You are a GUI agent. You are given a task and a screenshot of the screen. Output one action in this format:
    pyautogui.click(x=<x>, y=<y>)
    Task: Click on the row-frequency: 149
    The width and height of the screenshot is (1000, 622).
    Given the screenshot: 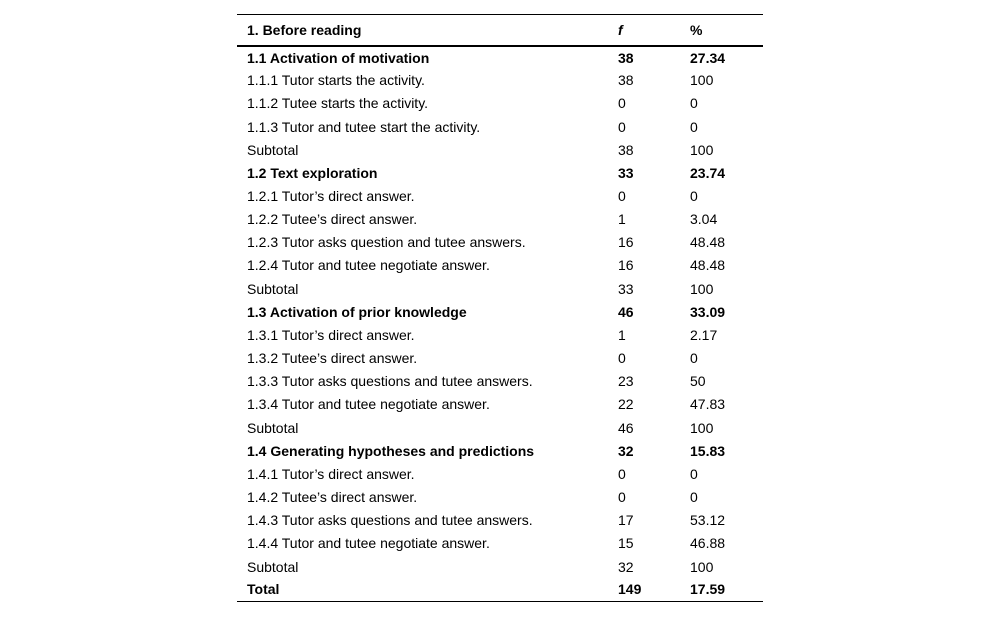 What is the action you would take?
    pyautogui.click(x=630, y=589)
    